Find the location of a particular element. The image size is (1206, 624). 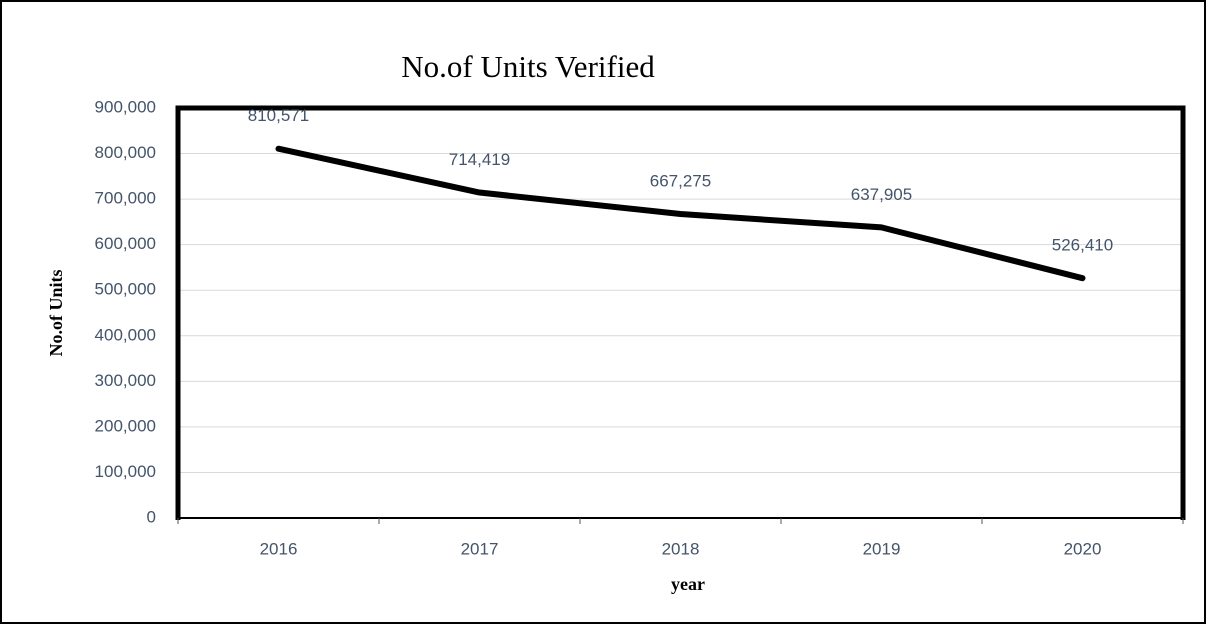

y-tick-label: 300,000 is located at coordinates (125, 380).